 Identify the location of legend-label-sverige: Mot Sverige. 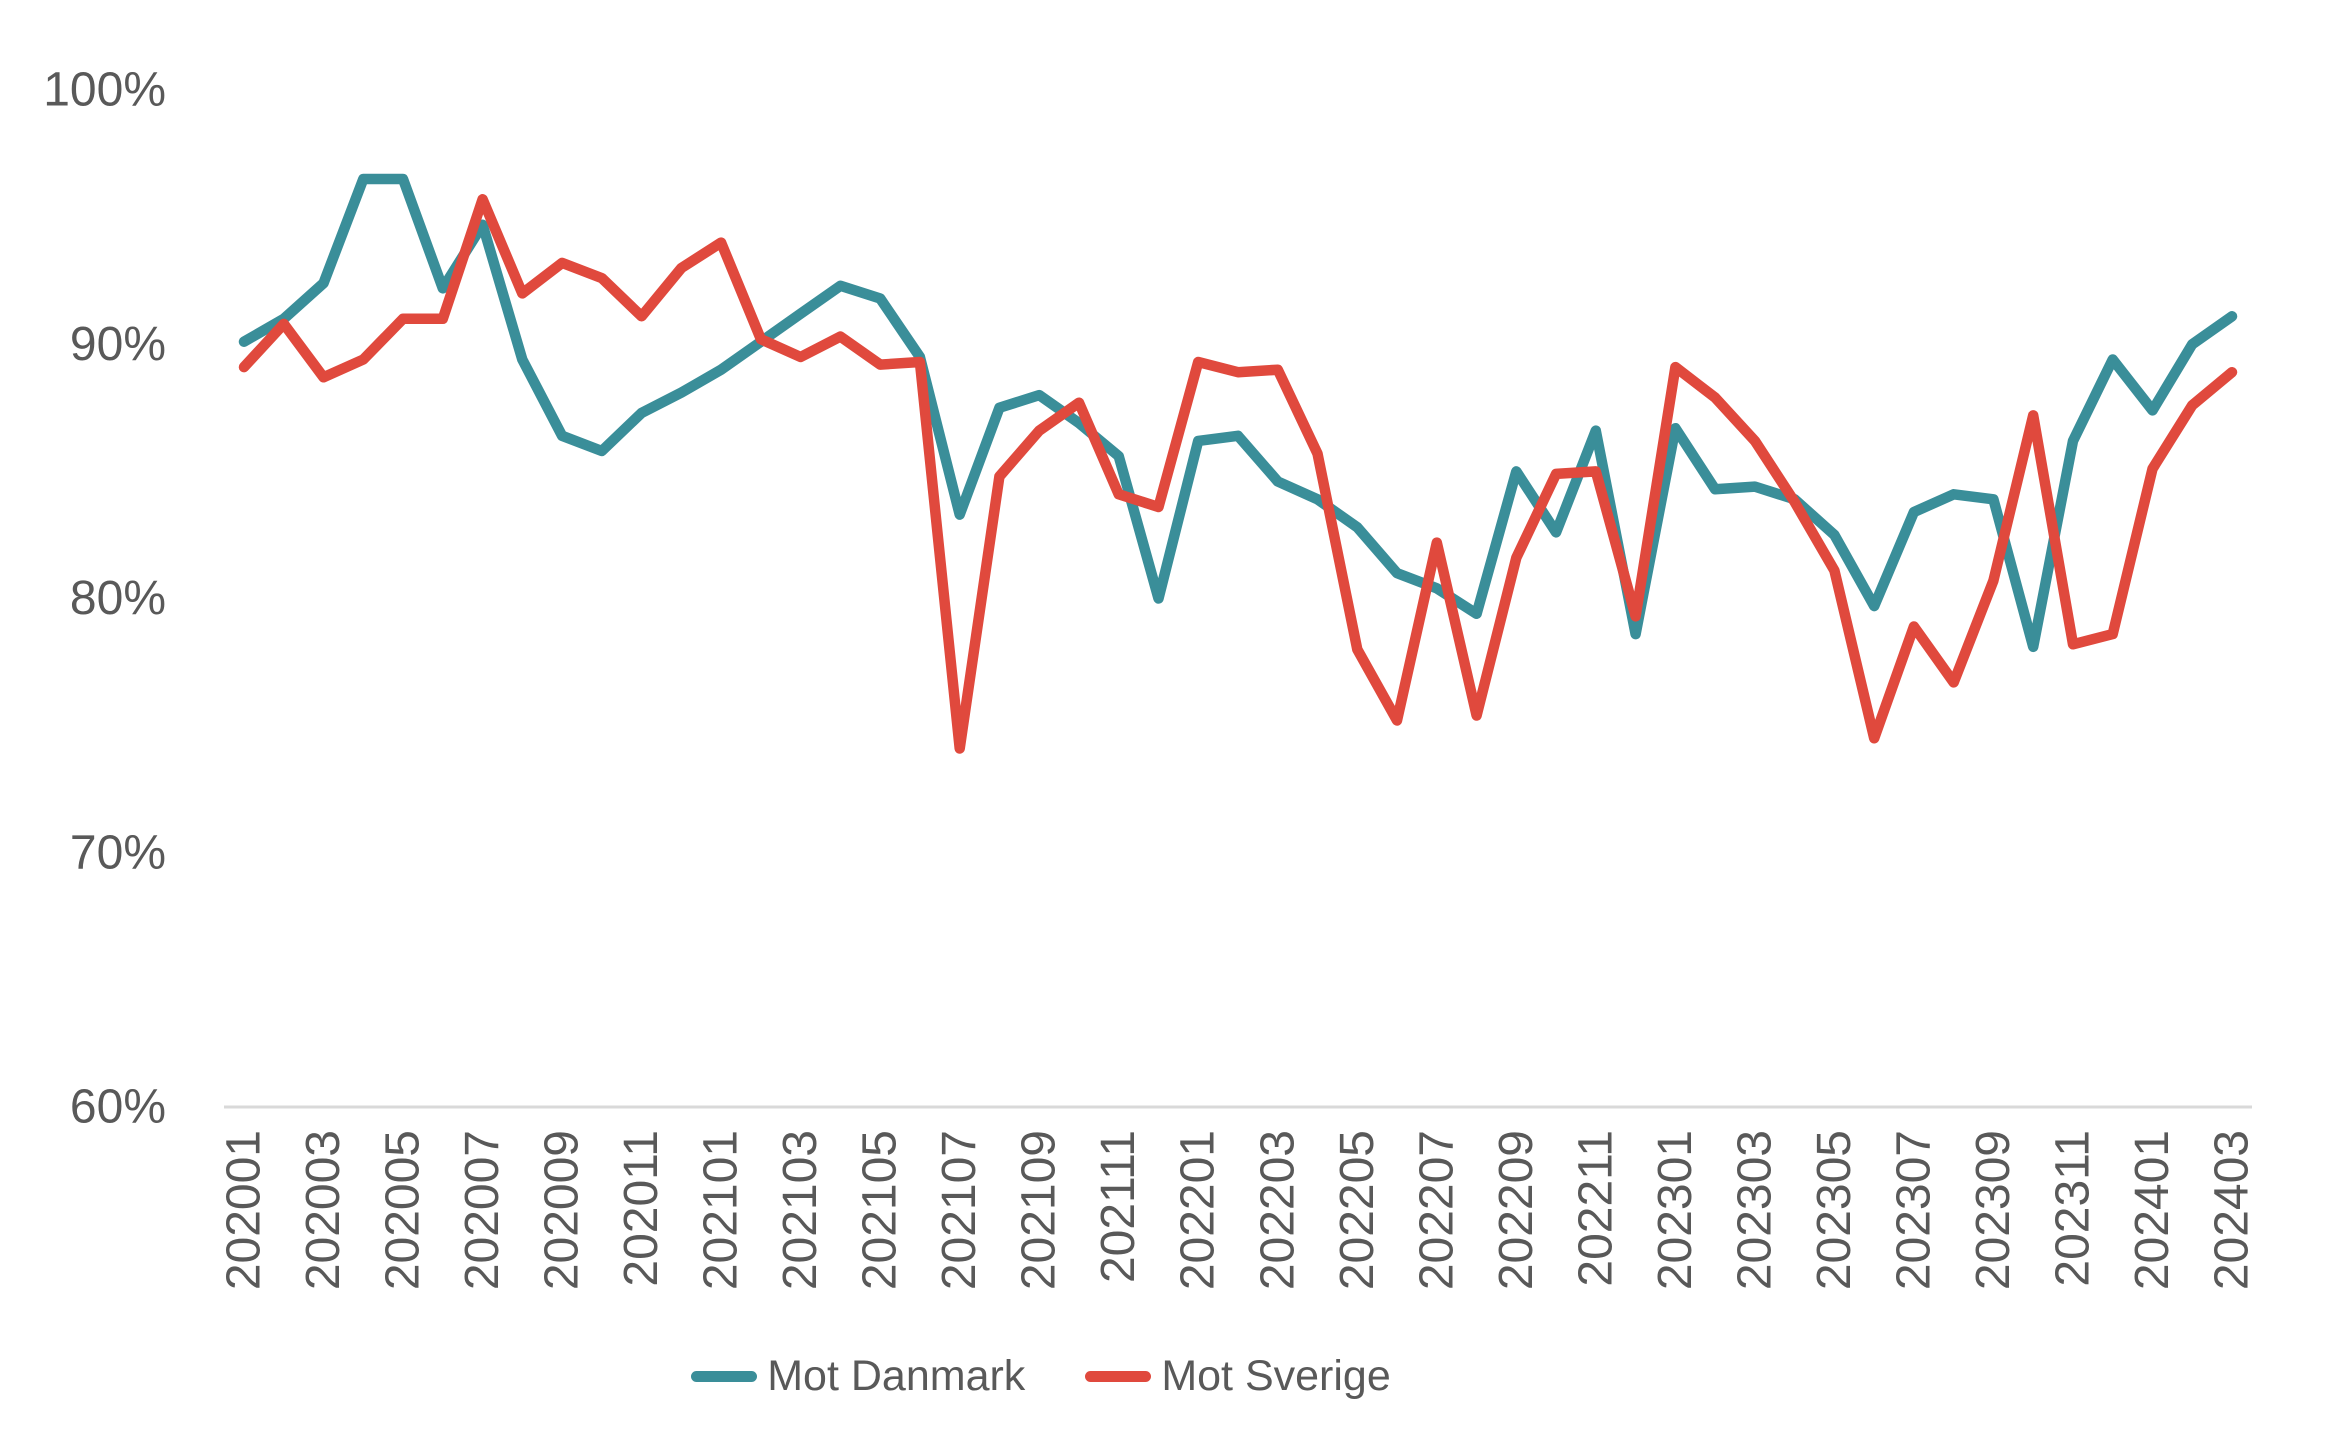
(1276, 1376).